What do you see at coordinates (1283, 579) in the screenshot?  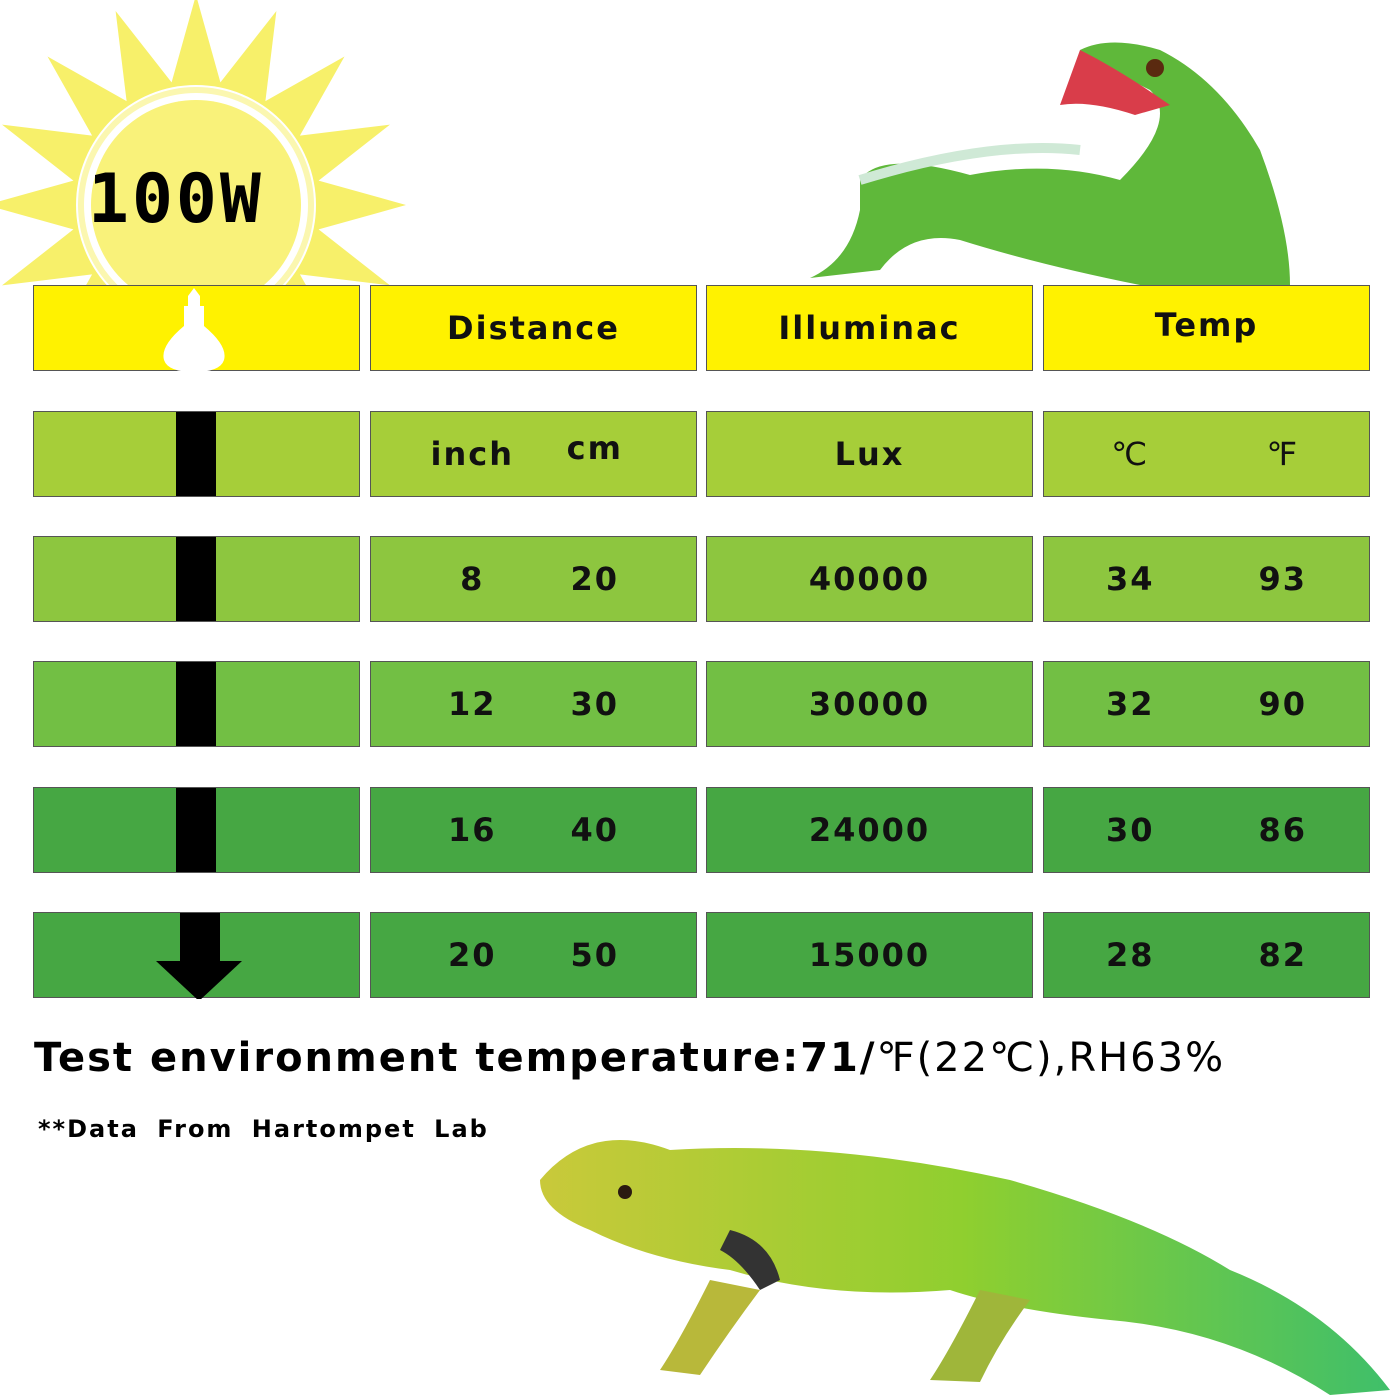 I see `fahrenheit-value: 93` at bounding box center [1283, 579].